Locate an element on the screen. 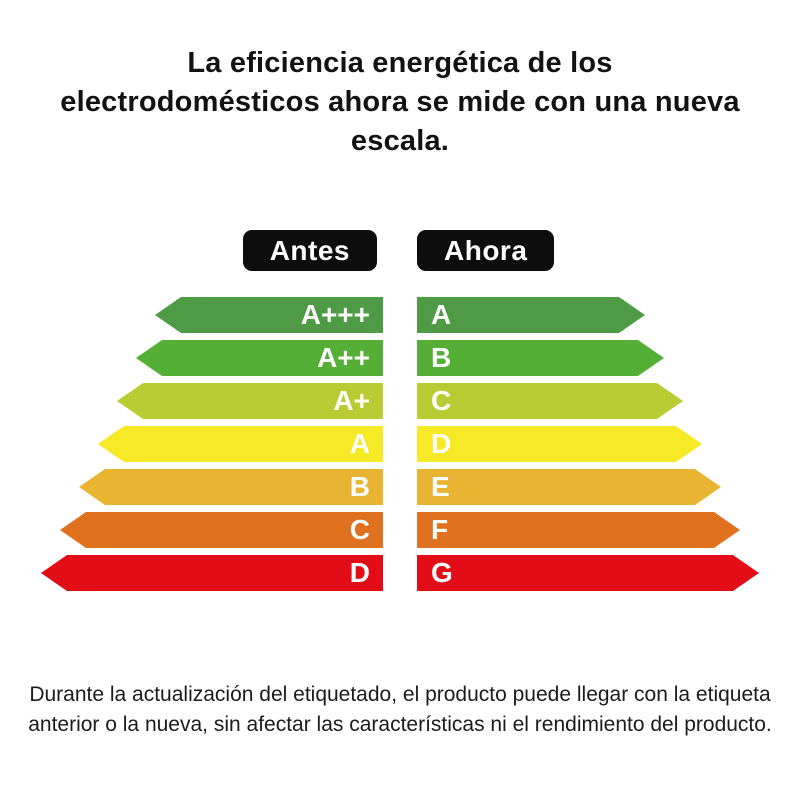 The image size is (800, 800). after-rating-arrow: C is located at coordinates (550, 401).